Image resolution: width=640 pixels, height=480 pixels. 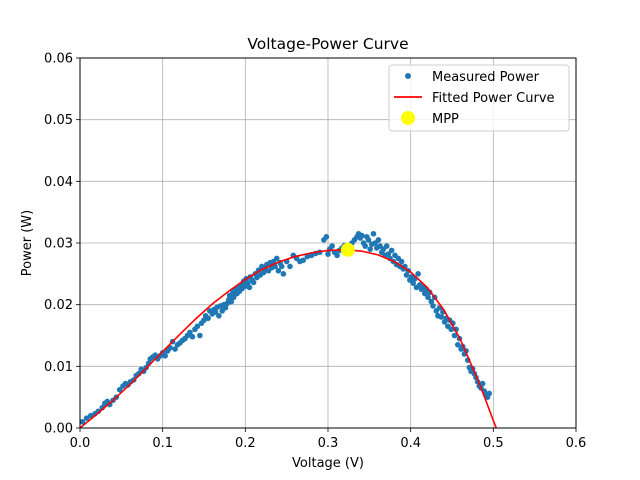 I want to click on legend-label-mpp: MPP, so click(x=445, y=119).